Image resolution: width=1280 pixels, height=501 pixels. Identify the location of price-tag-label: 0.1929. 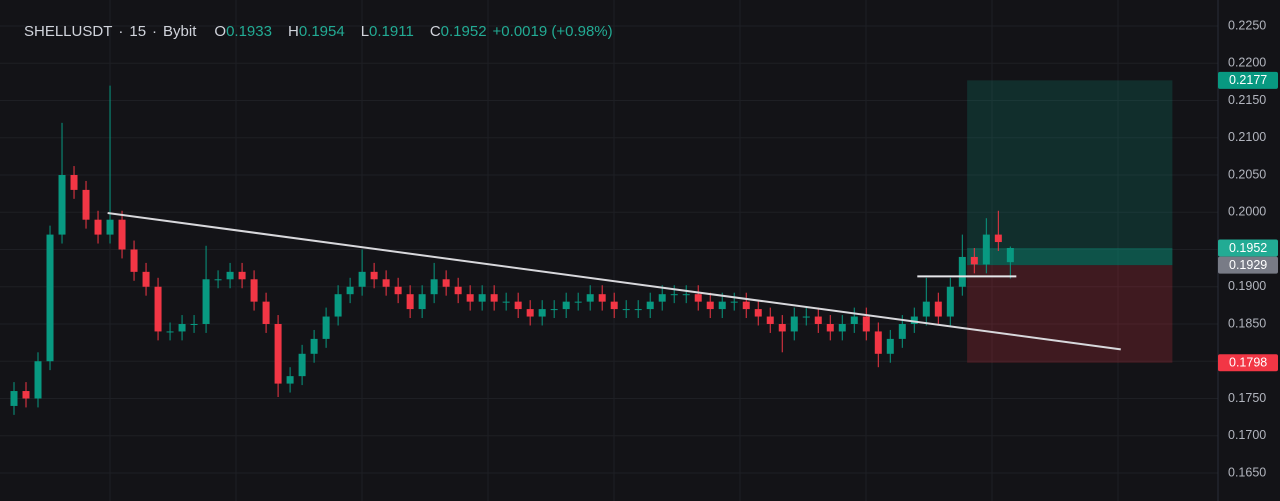
(1248, 265).